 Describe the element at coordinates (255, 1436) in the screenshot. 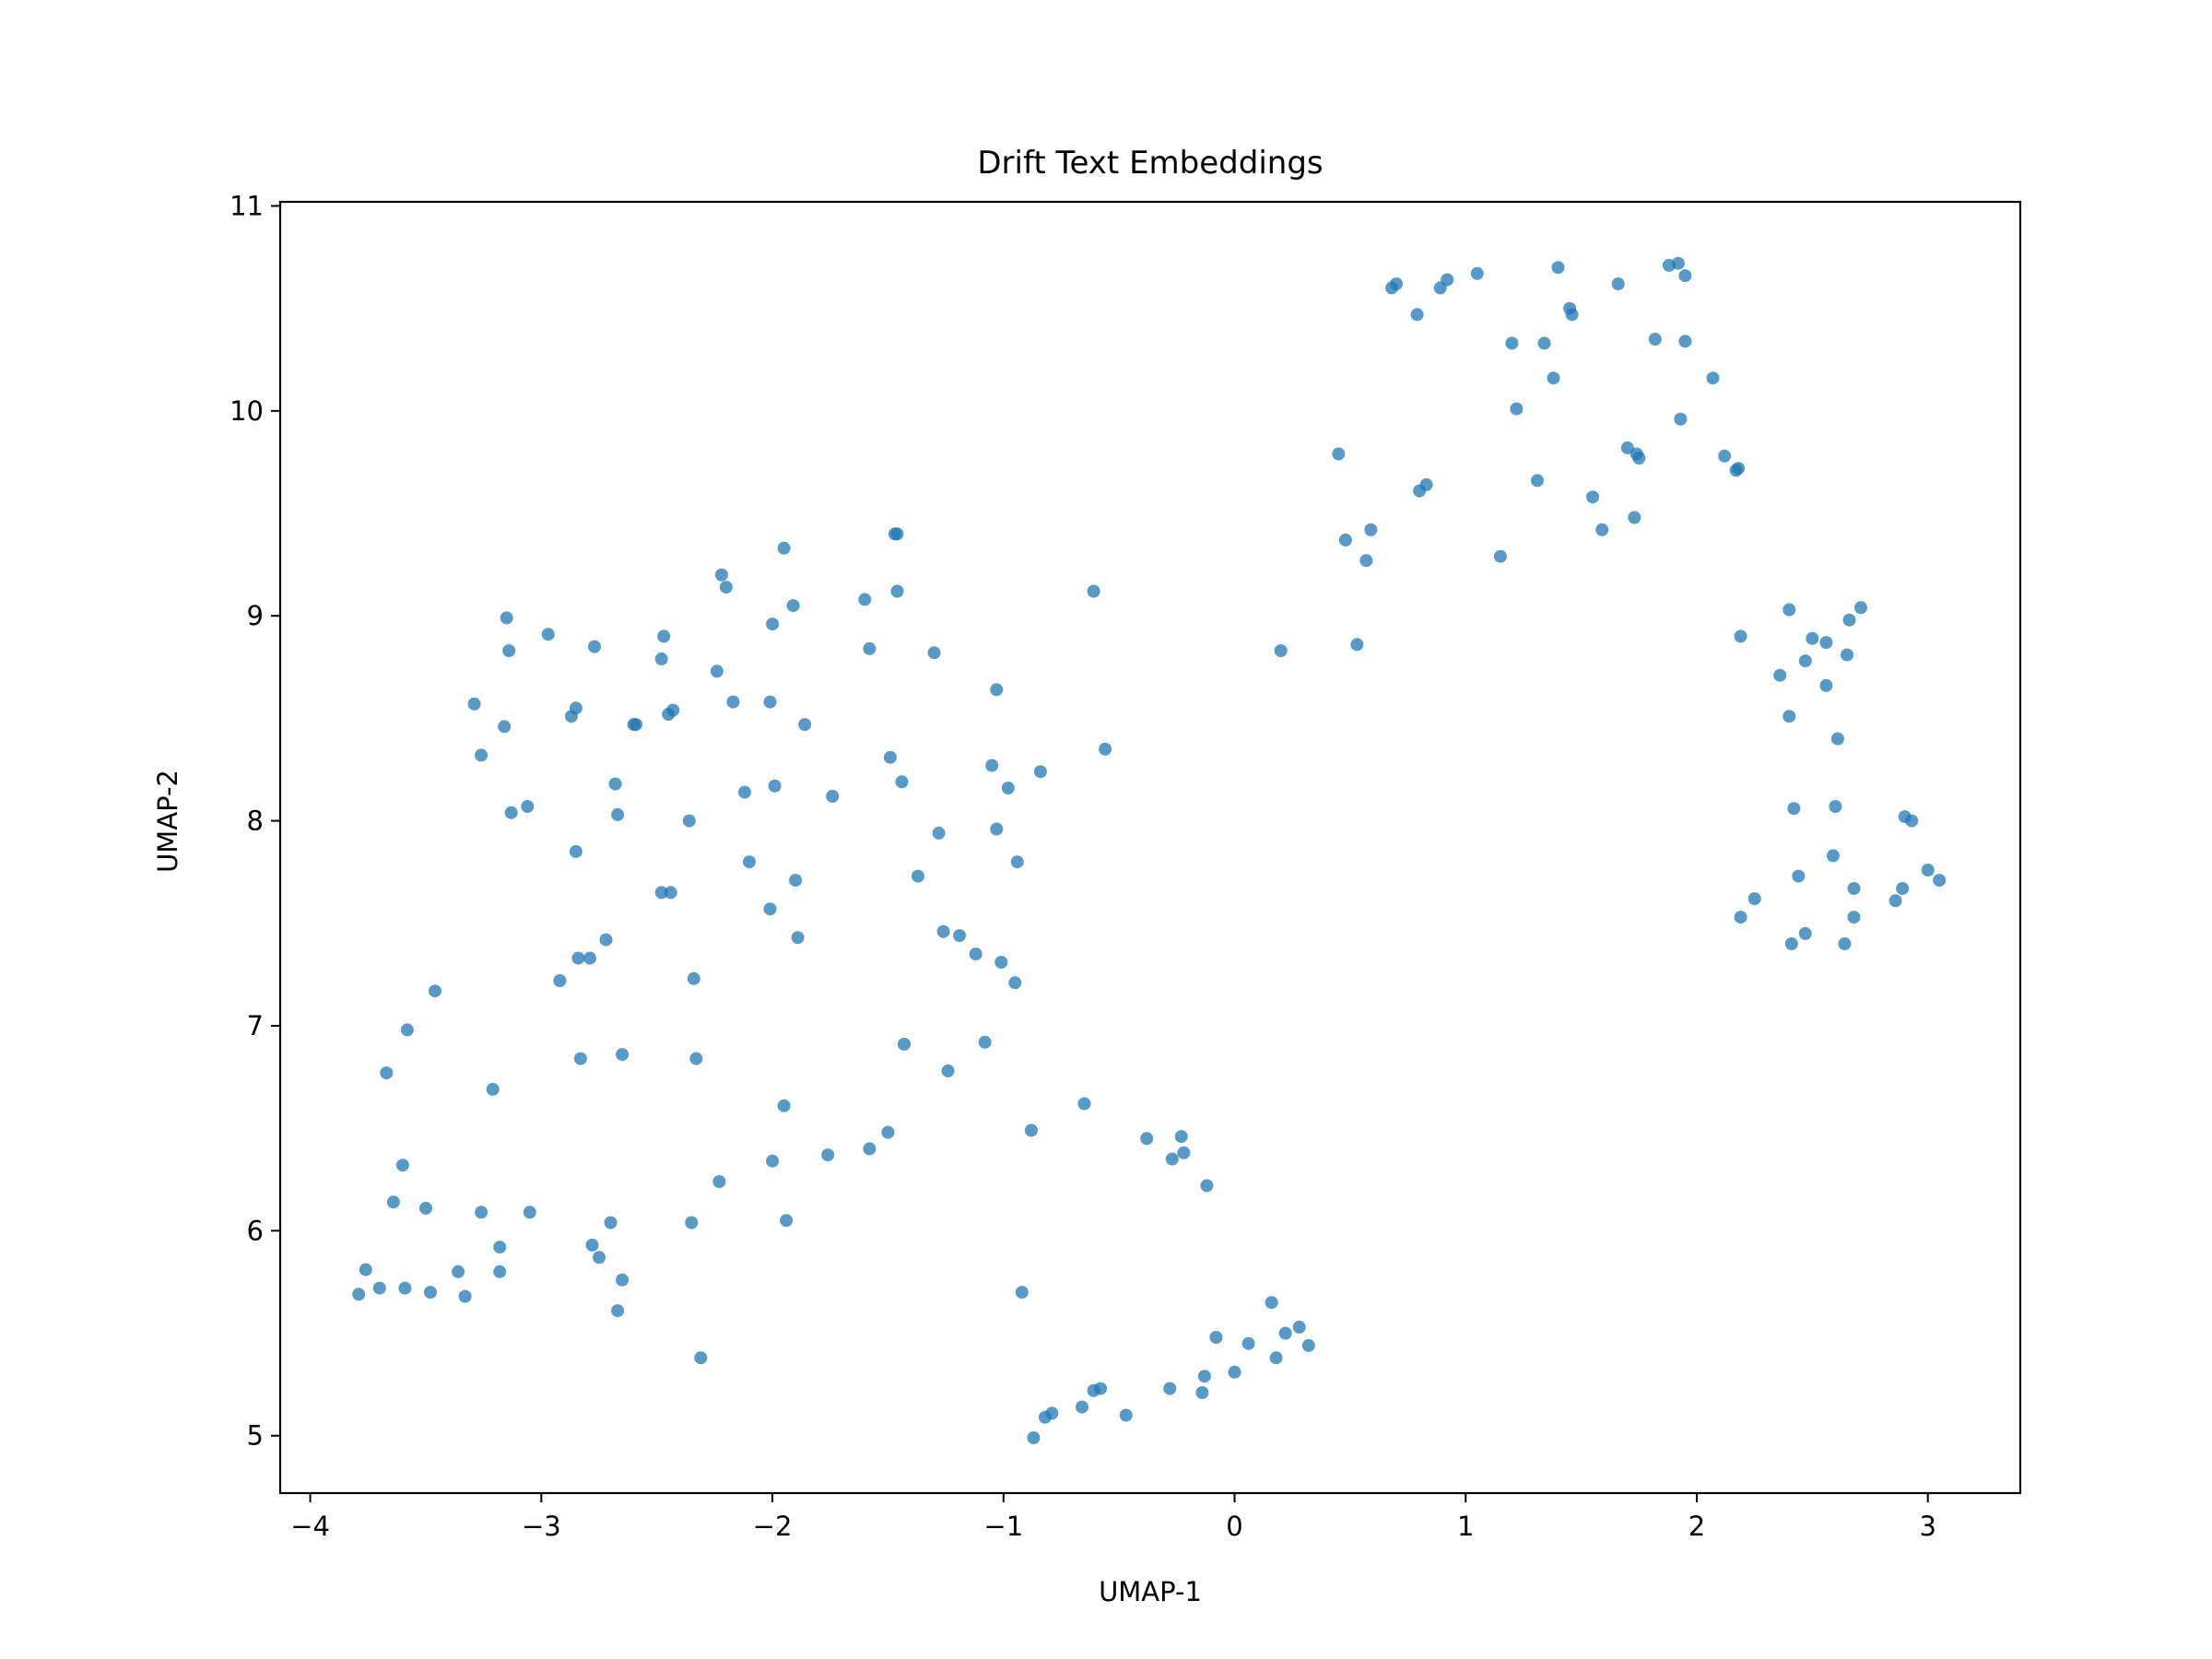

I see `y-tick-label: 5` at that location.